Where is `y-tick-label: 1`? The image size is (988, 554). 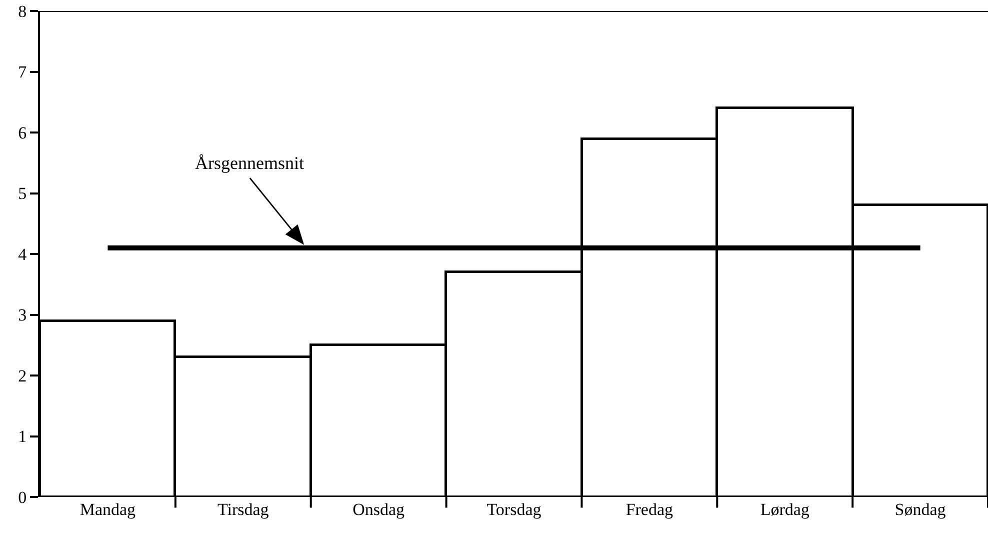 y-tick-label: 1 is located at coordinates (22, 436).